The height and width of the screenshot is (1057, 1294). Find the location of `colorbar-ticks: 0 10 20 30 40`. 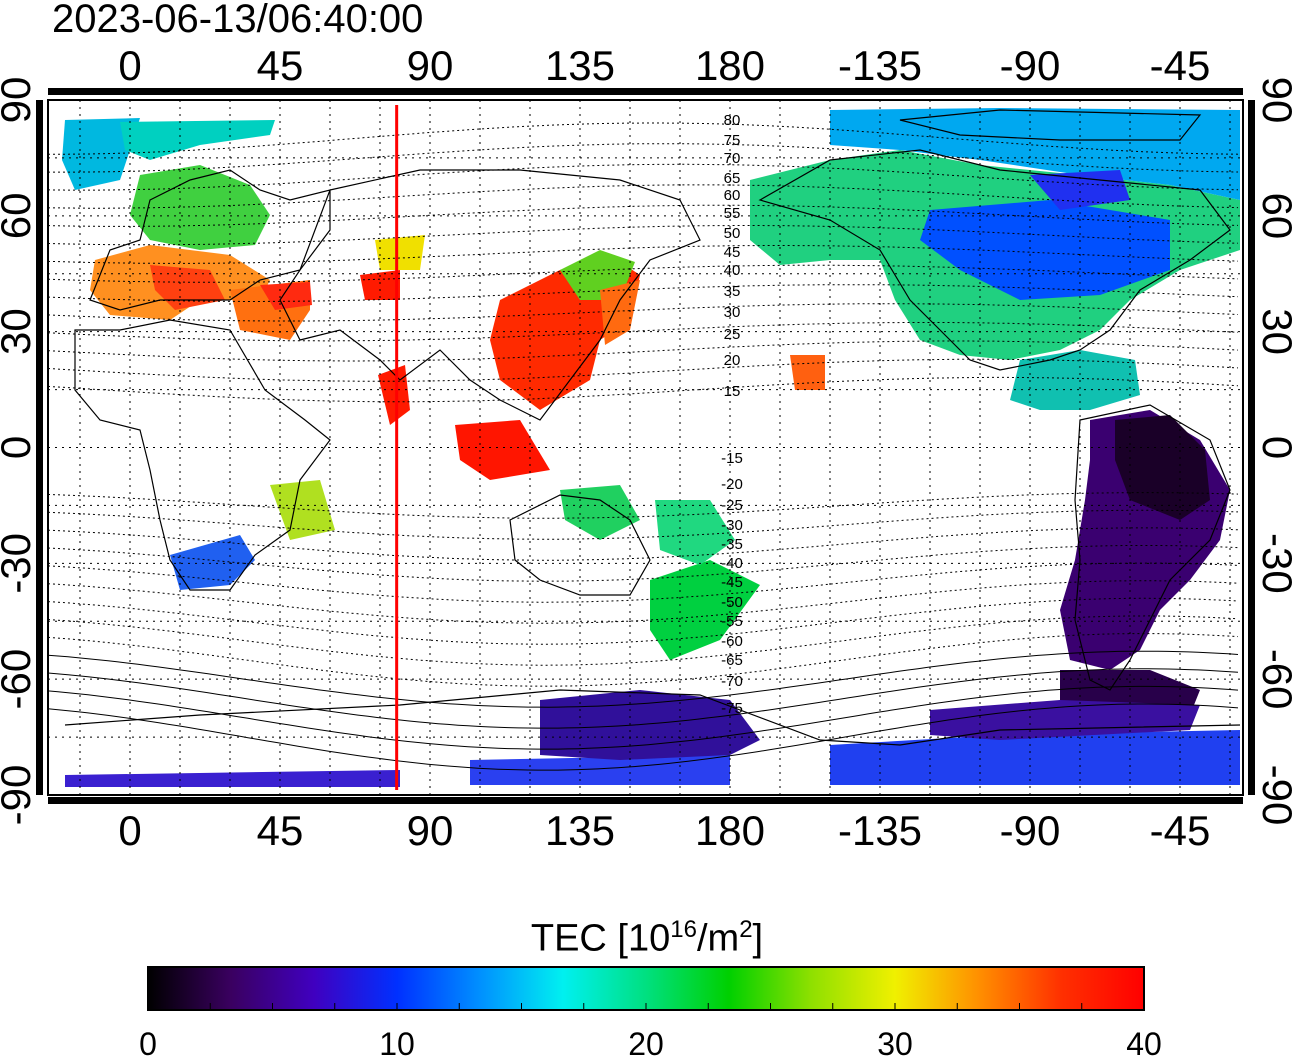

colorbar-ticks: 0 10 20 30 40 is located at coordinates (650, 1030).